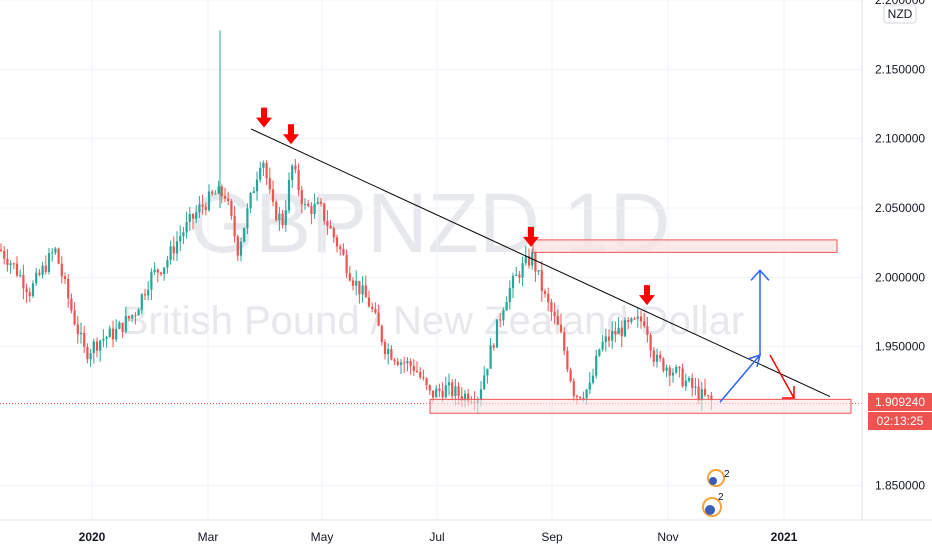 The image size is (932, 550). I want to click on time-axis: 2020 Mar May Jul Sep Nov 2021, so click(466, 534).